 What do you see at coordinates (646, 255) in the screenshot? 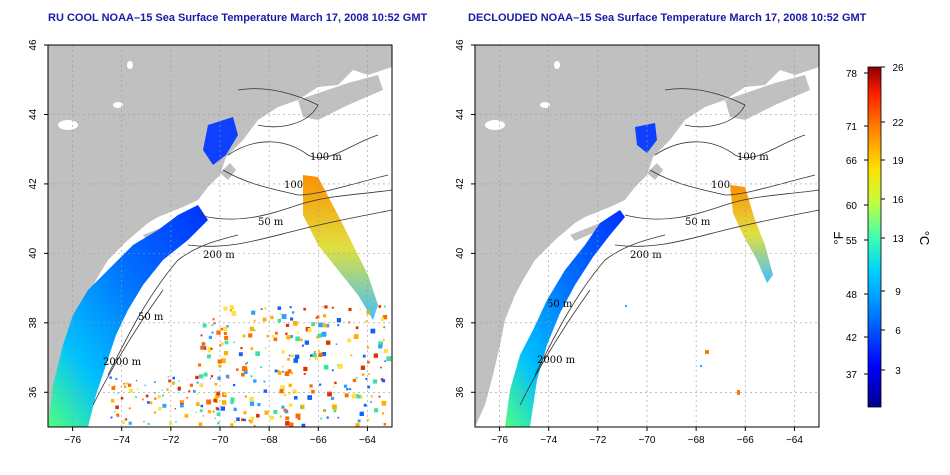
I see `contour-label: 200 m` at bounding box center [646, 255].